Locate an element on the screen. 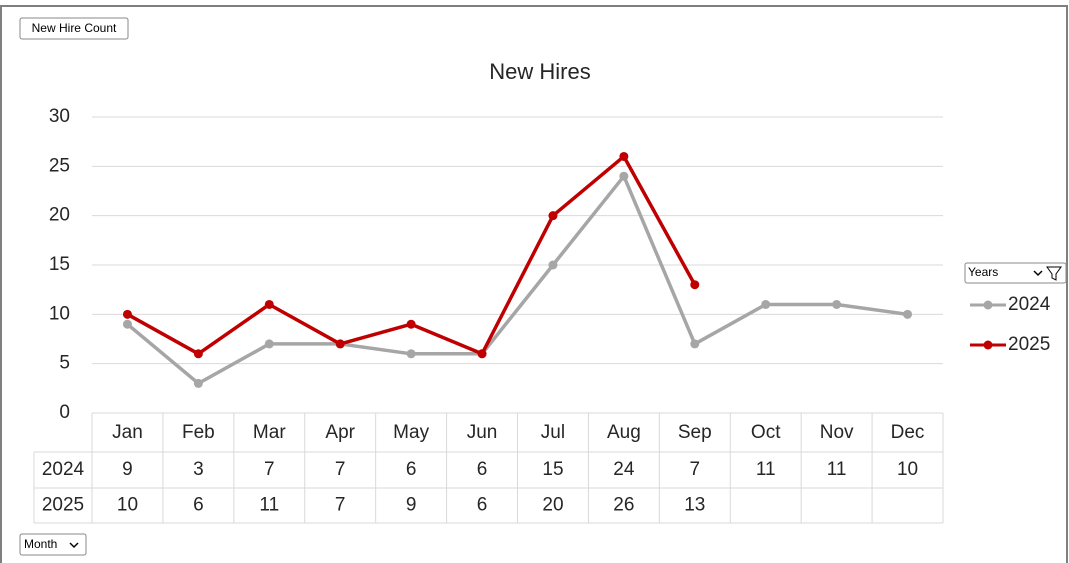 The image size is (1069, 563). button-label: New Hire Count is located at coordinates (74, 28).